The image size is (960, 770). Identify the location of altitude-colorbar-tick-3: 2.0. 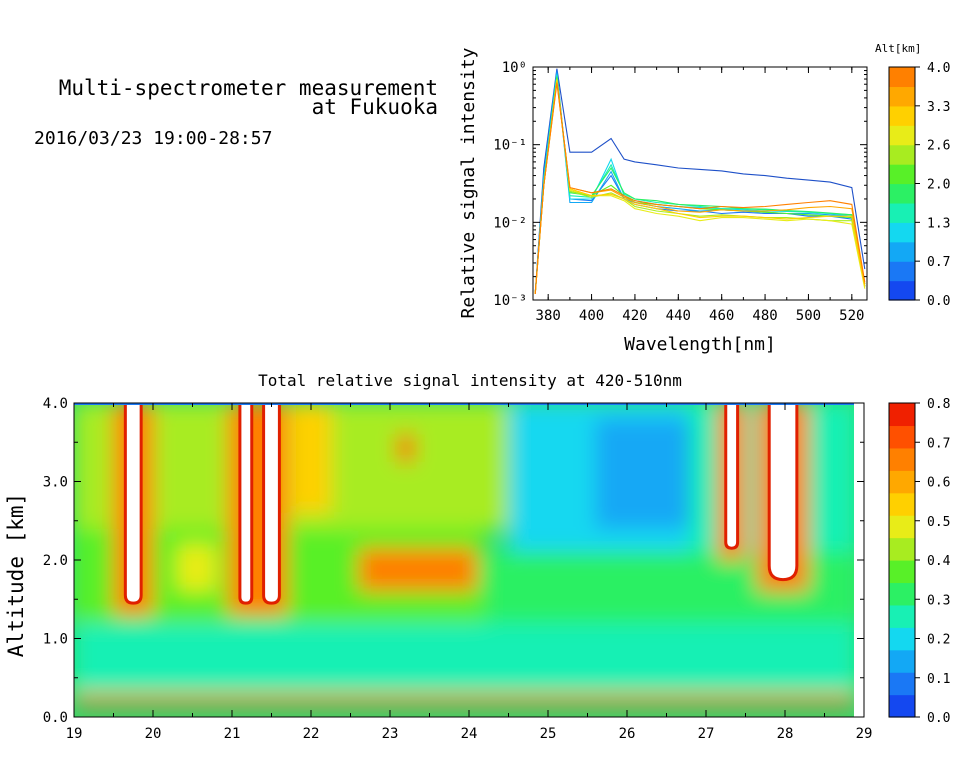
(938, 185).